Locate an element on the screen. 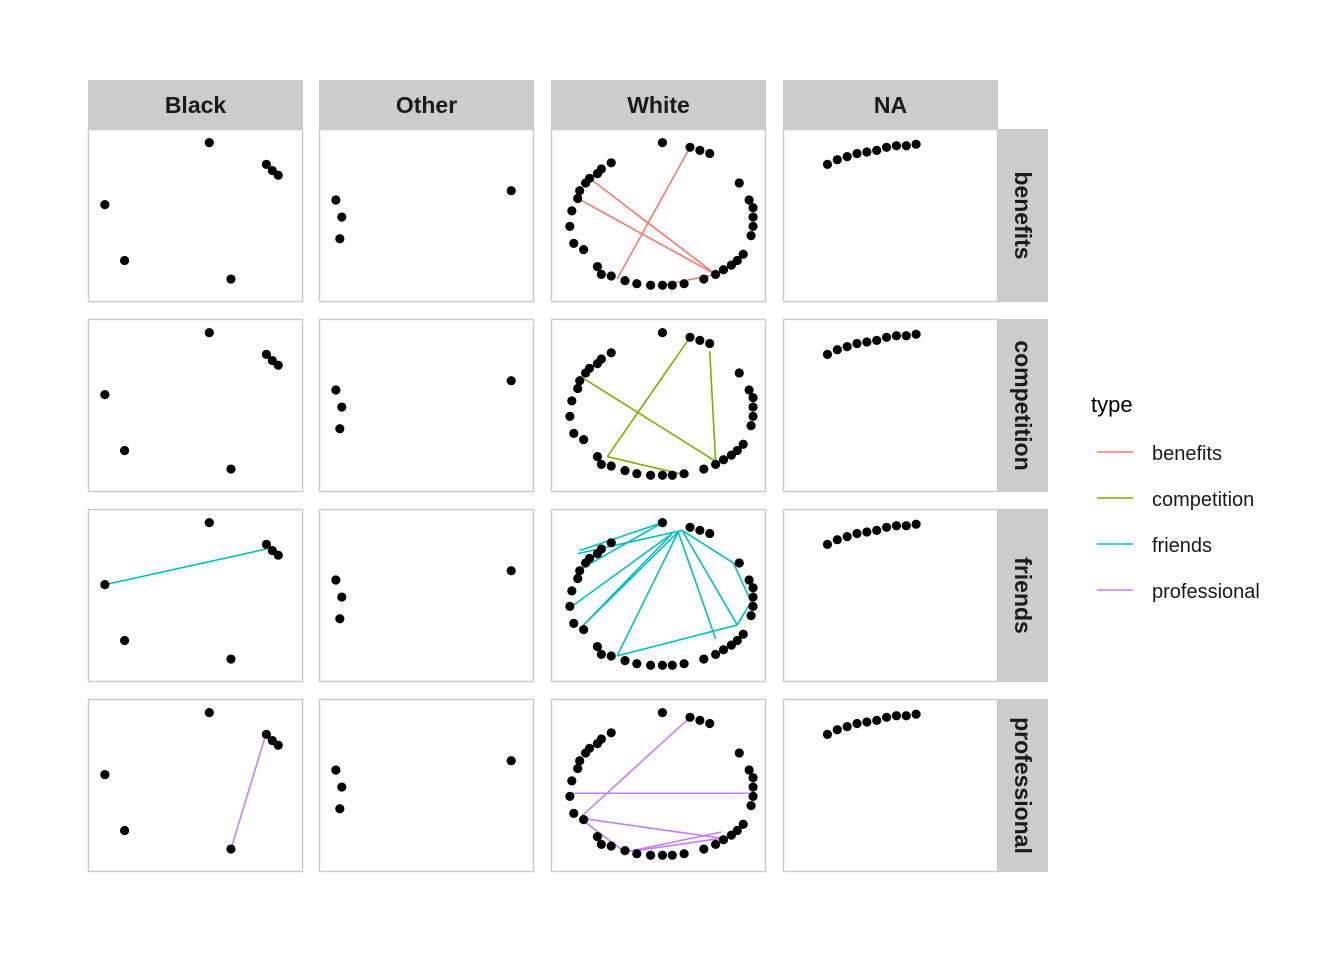 This screenshot has width=1344, height=965. panel-white-benefits is located at coordinates (658, 215).